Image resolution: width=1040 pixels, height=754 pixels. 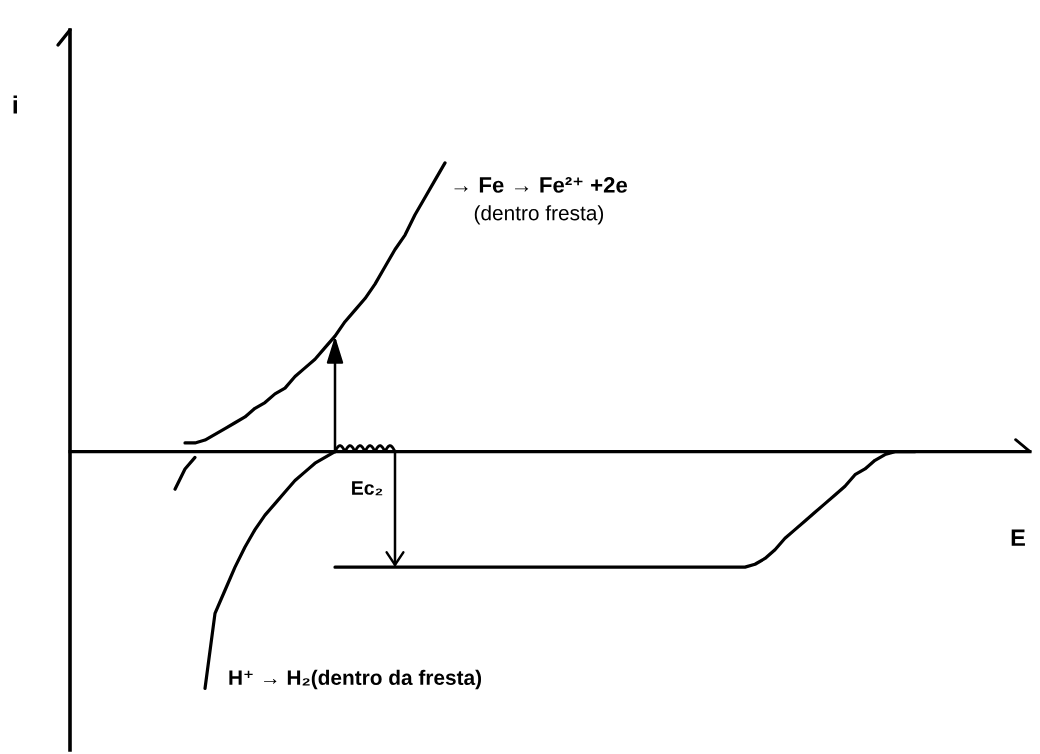 I want to click on y-axis-title: i, so click(x=15, y=104).